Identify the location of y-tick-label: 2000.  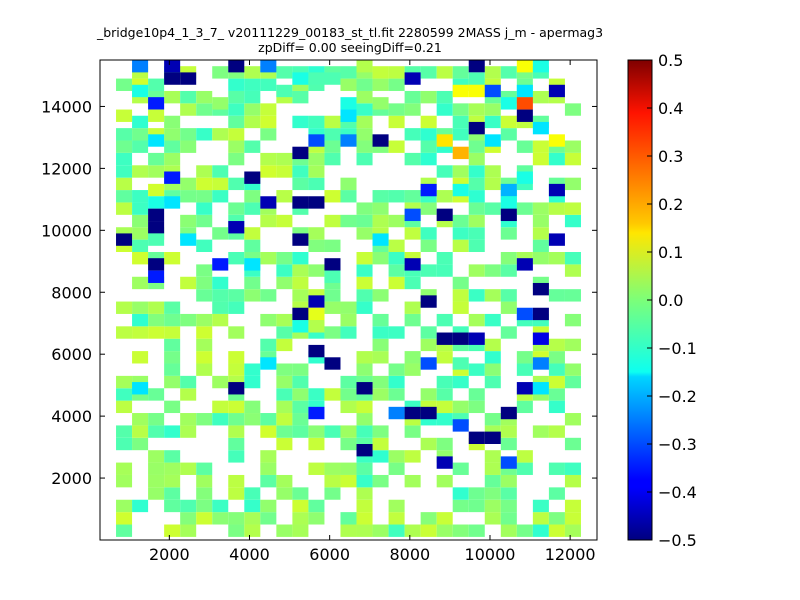
(71, 478).